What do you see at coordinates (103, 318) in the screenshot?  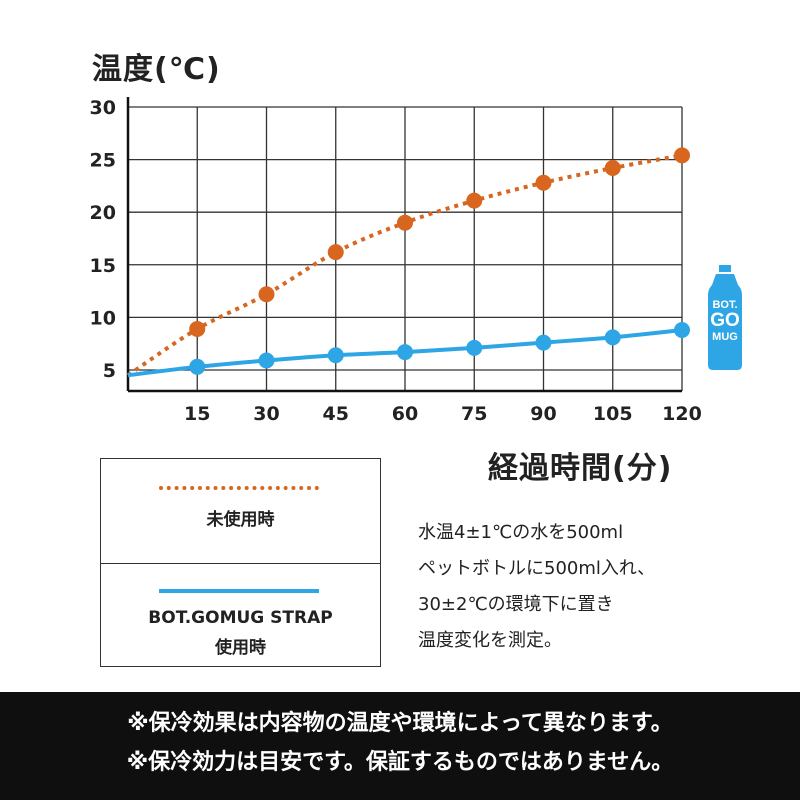 I see `y-tick-label: 10` at bounding box center [103, 318].